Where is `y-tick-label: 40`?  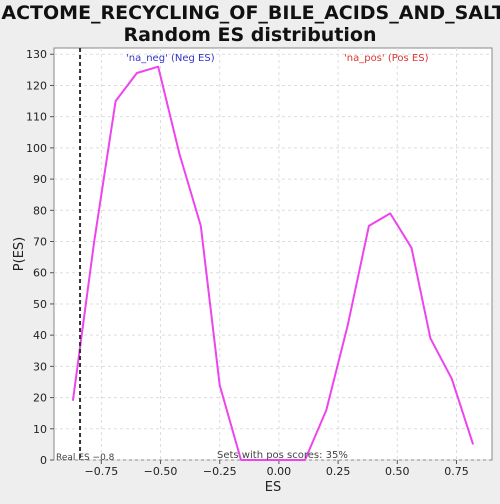 y-tick-label: 40 is located at coordinates (40, 335).